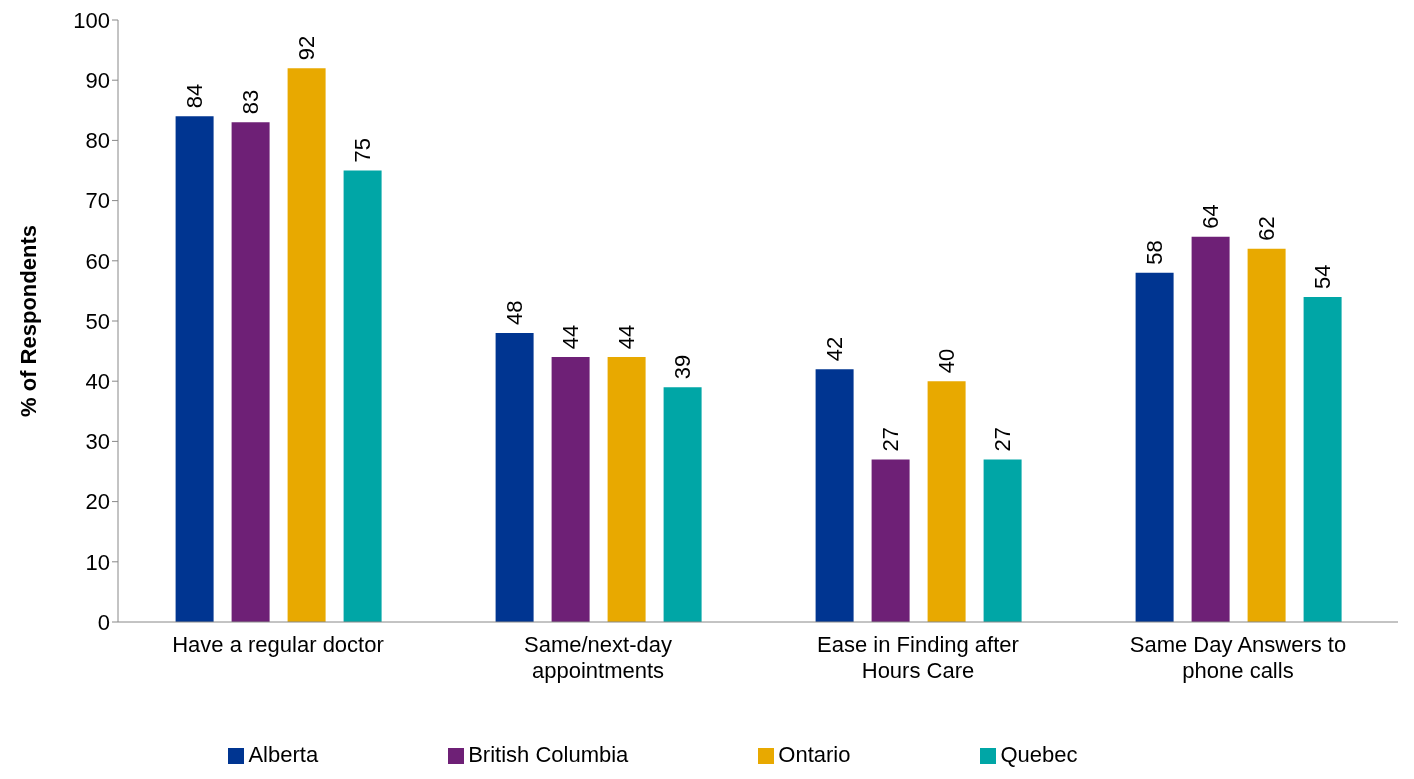 Image resolution: width=1414 pixels, height=779 pixels. Describe the element at coordinates (1211, 216) in the screenshot. I see `data-label: 64` at that location.